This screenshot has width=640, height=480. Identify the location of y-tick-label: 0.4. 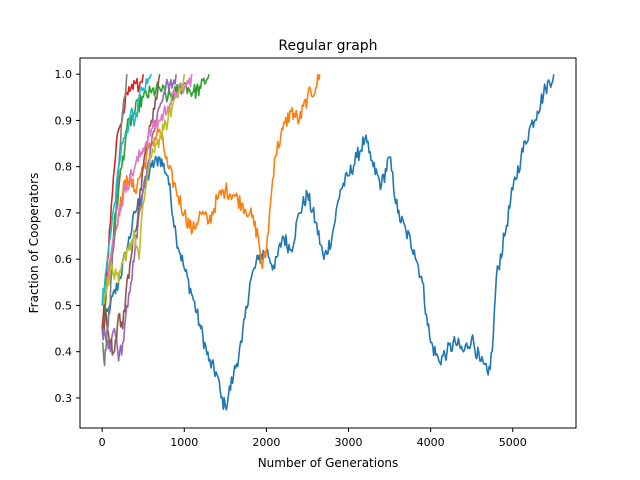
(64, 352).